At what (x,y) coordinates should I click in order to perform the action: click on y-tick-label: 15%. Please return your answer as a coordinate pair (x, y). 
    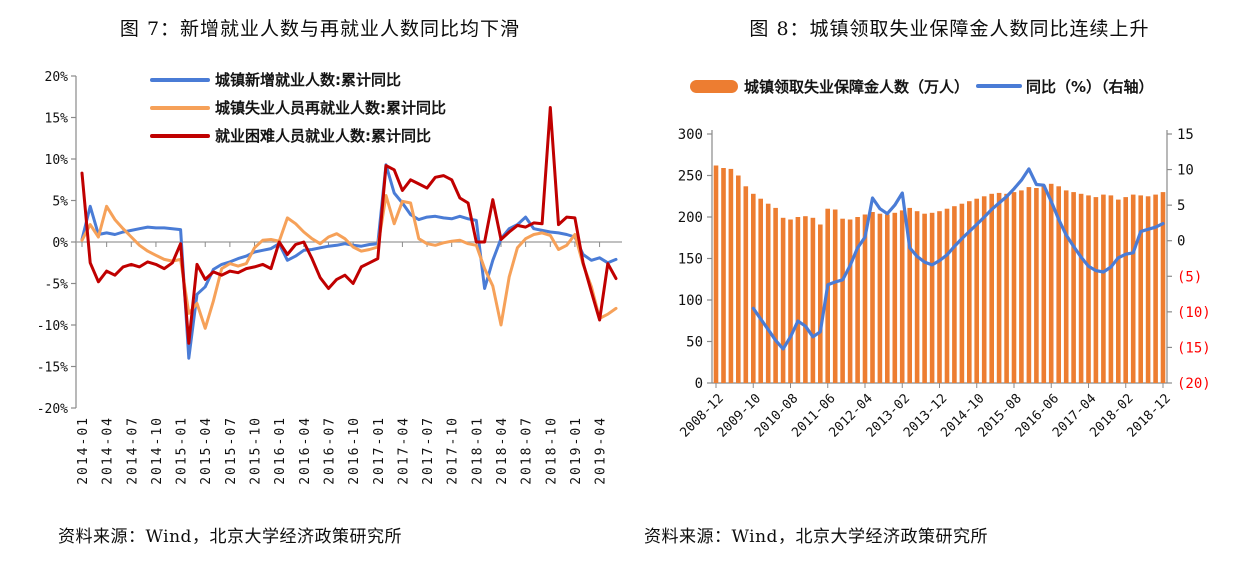
    Looking at the image, I should click on (57, 119).